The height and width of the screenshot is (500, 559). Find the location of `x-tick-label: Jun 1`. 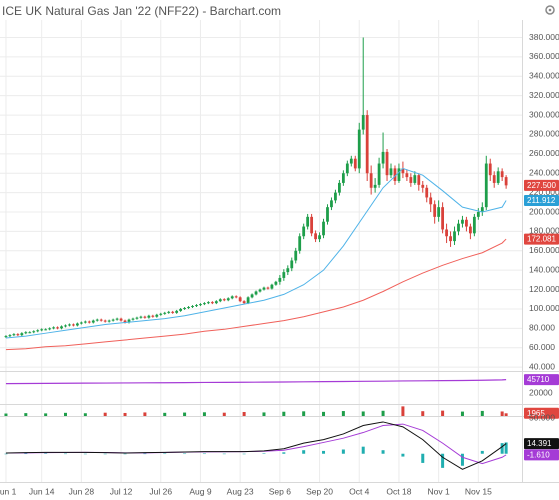

x-tick-label: Jun 1 is located at coordinates (8, 491).